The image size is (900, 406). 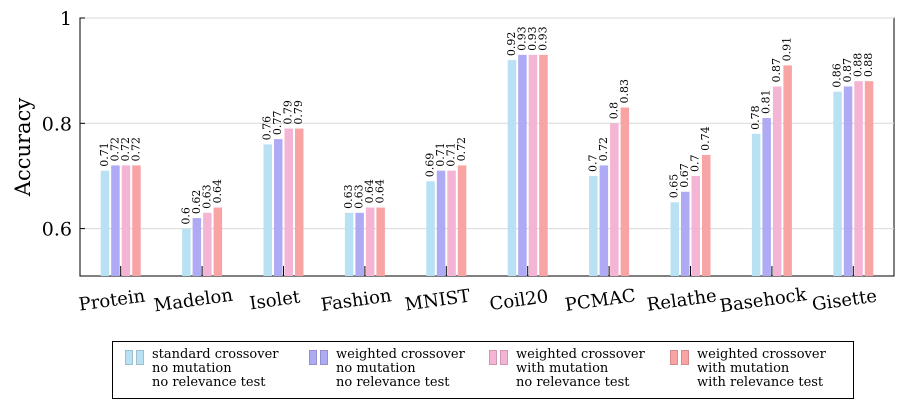 What do you see at coordinates (196, 202) in the screenshot?
I see `data-label: 0.62` at bounding box center [196, 202].